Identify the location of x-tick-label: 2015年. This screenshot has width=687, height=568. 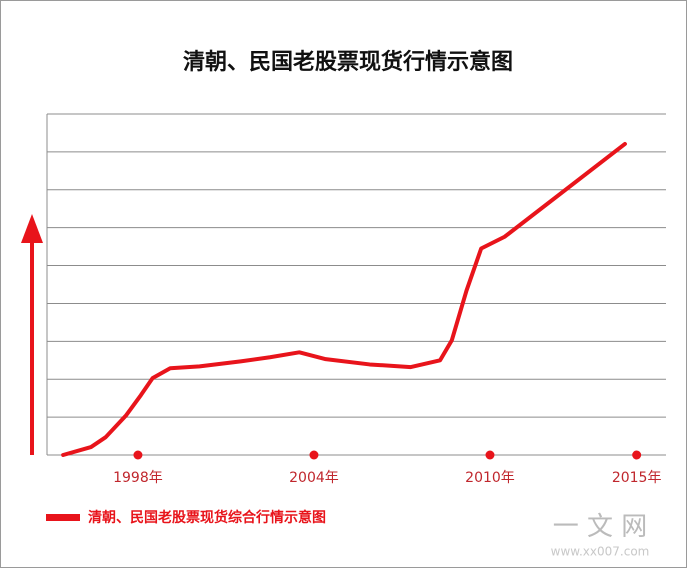
(637, 478).